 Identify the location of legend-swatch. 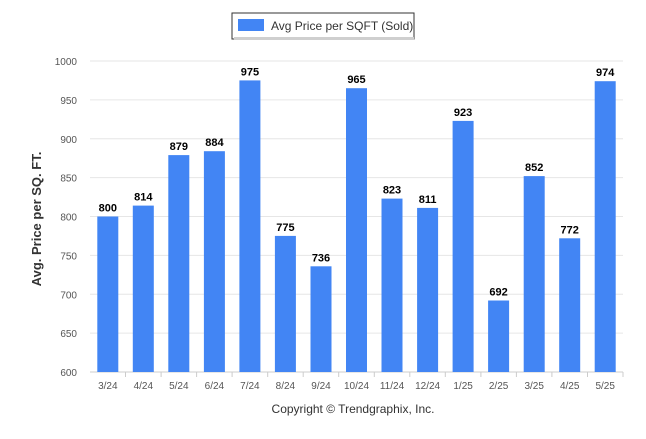
(251, 25).